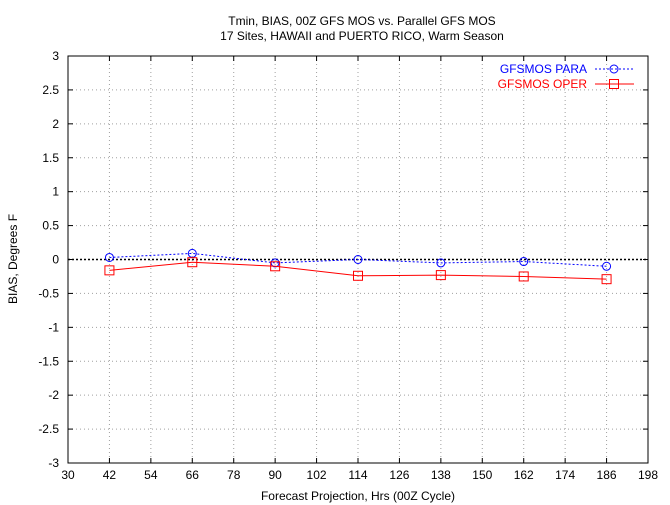 The height and width of the screenshot is (505, 670). Describe the element at coordinates (607, 475) in the screenshot. I see `x-tick-label: 186` at that location.